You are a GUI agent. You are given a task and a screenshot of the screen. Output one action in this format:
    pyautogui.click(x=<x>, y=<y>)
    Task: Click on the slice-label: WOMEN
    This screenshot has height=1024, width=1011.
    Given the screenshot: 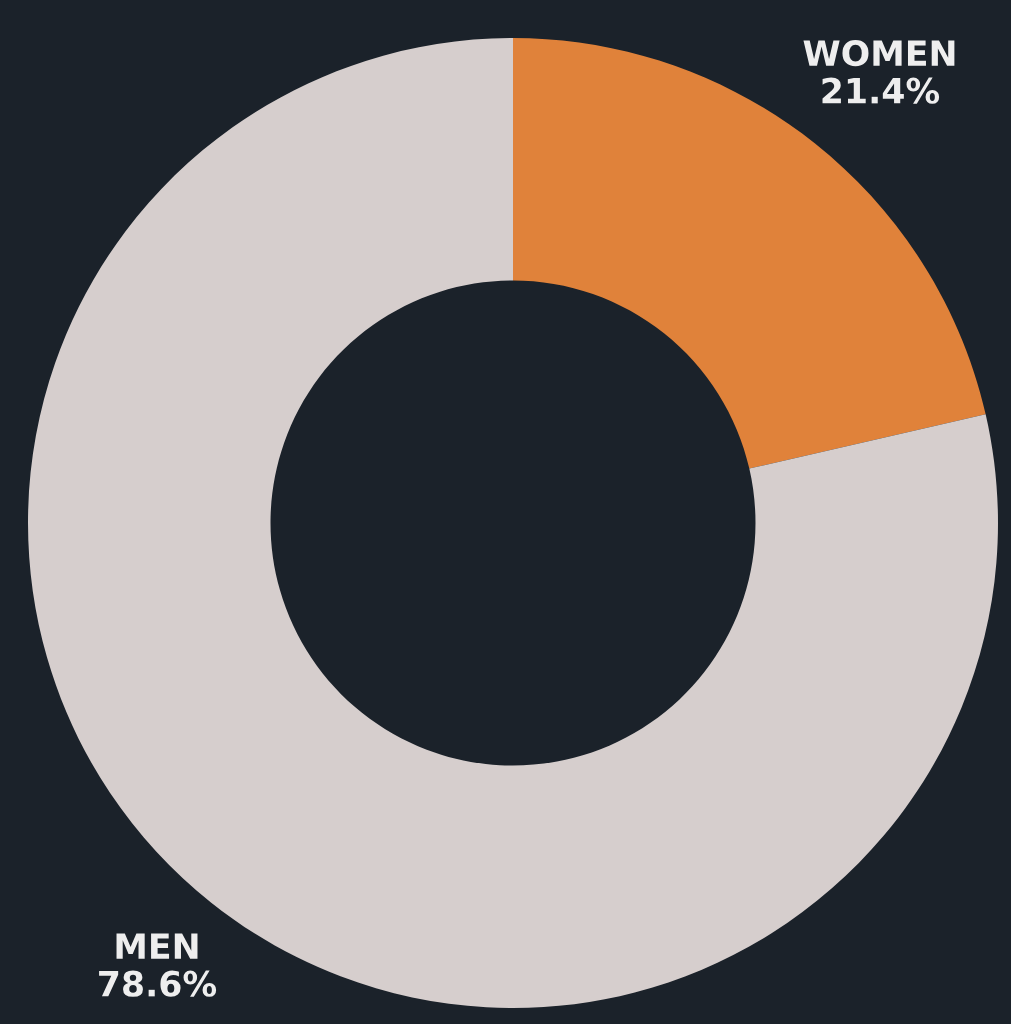 What is the action you would take?
    pyautogui.click(x=879, y=53)
    